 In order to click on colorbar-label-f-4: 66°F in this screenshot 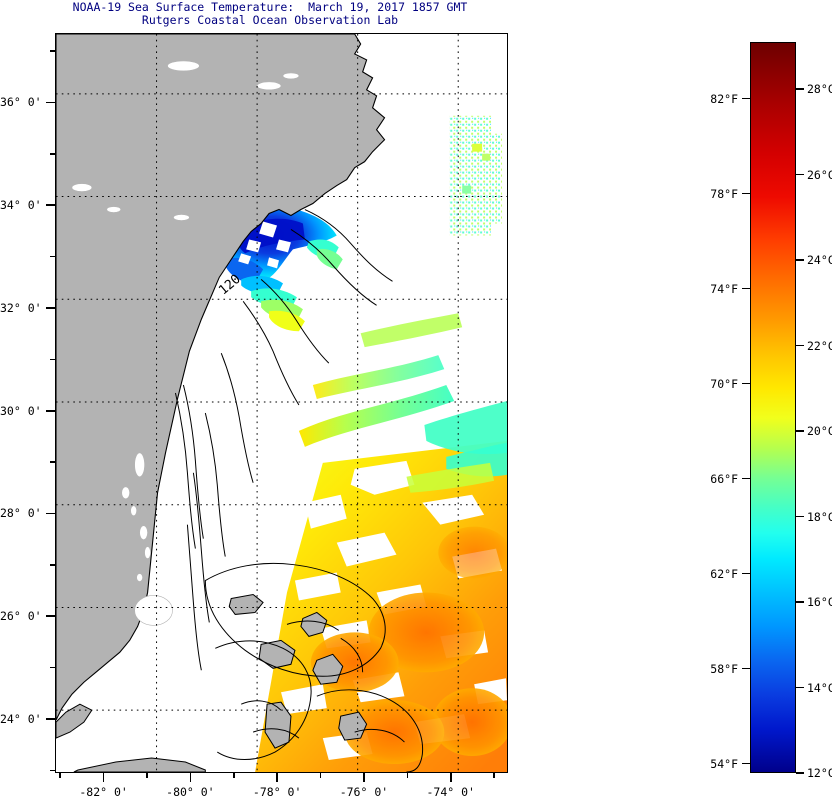, I will do `click(724, 478)`.